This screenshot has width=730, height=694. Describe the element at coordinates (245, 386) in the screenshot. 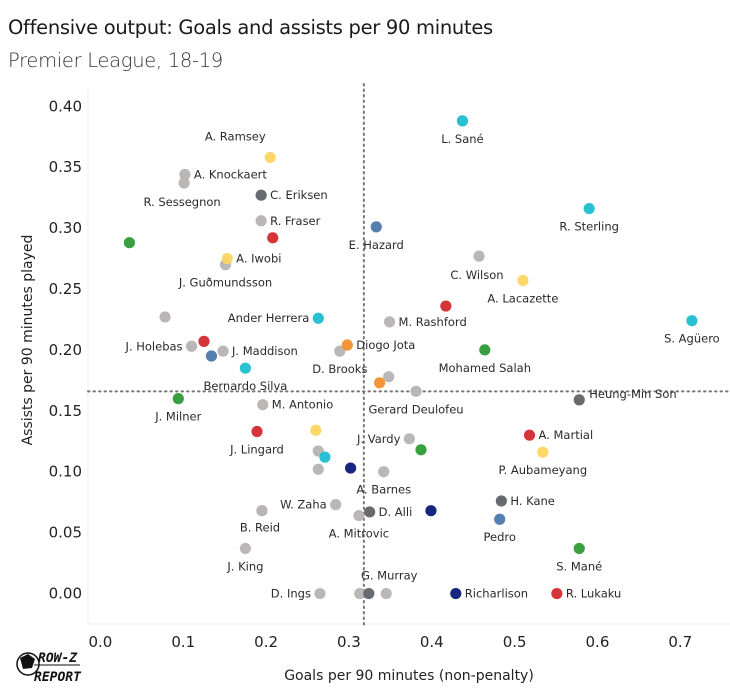

I see `data-label: Bernardo Silva` at that location.